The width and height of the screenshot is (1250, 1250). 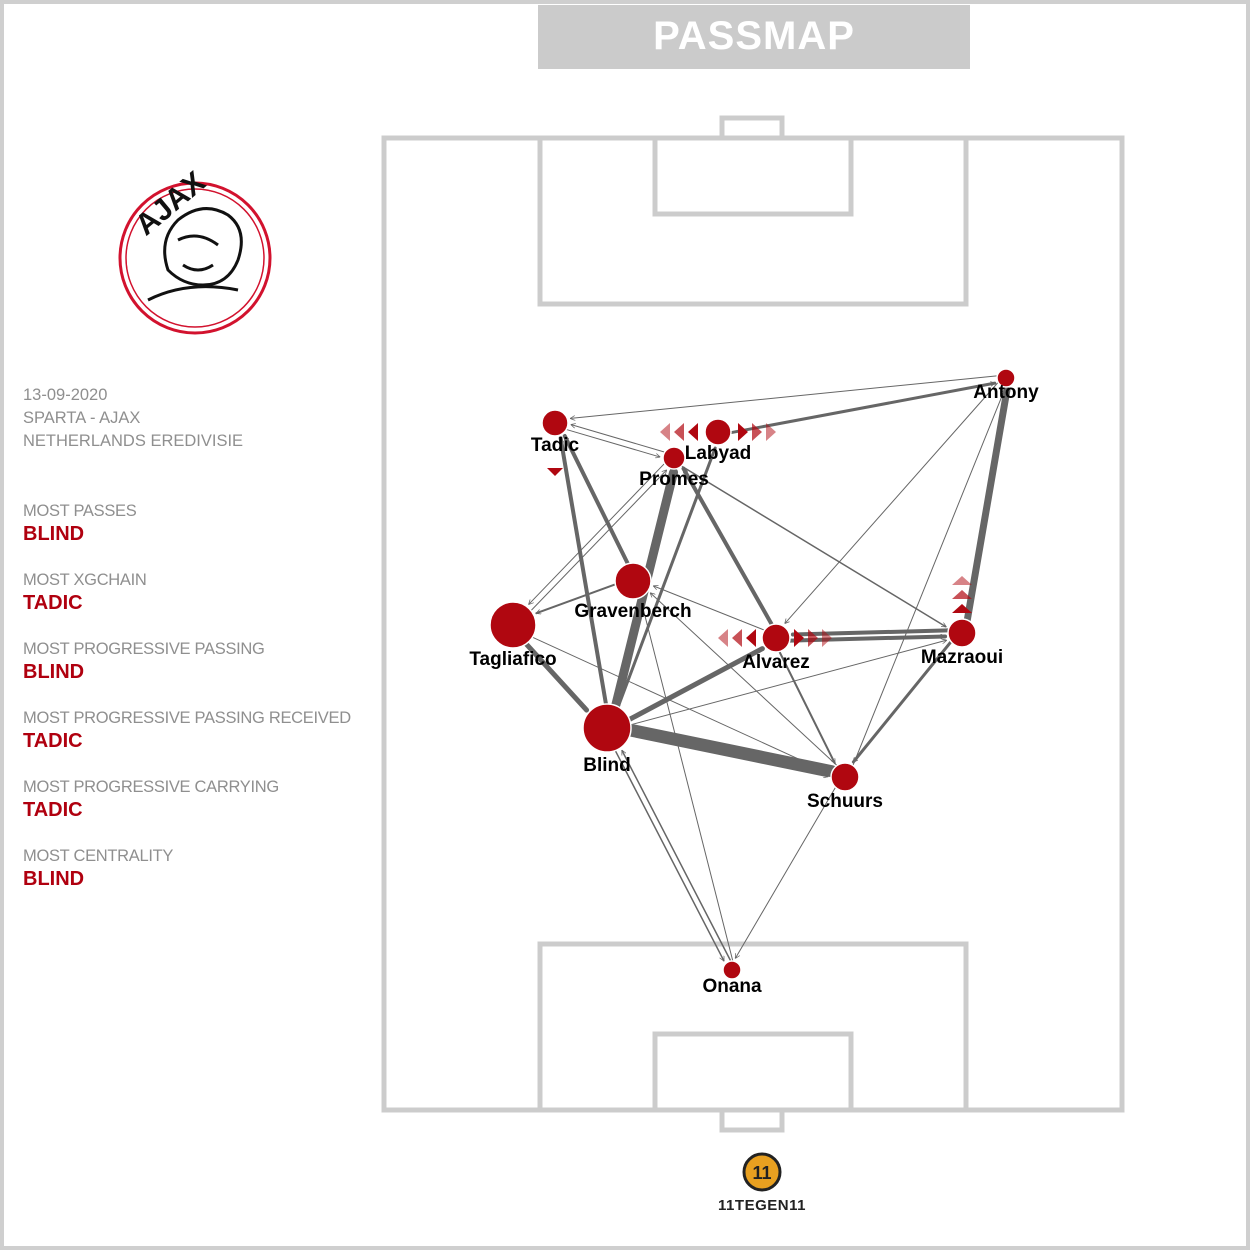 What do you see at coordinates (754, 37) in the screenshot?
I see `page-title: PASSMAP` at bounding box center [754, 37].